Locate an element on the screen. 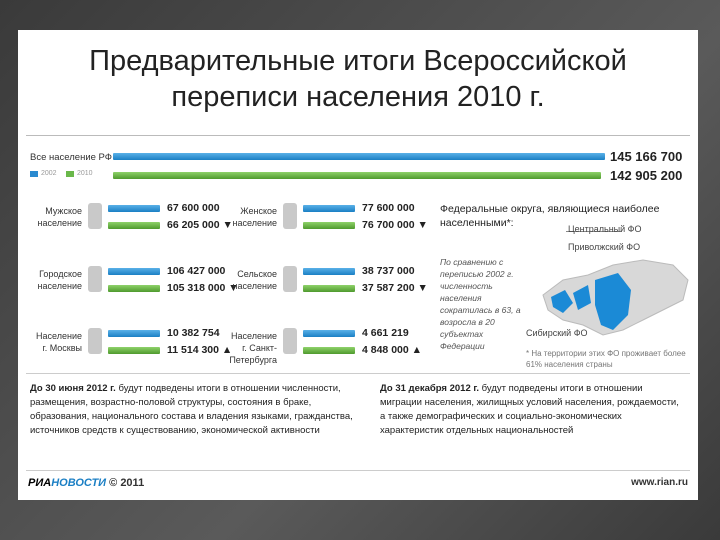  group-label: Сельское население is located at coordinates (254, 280).